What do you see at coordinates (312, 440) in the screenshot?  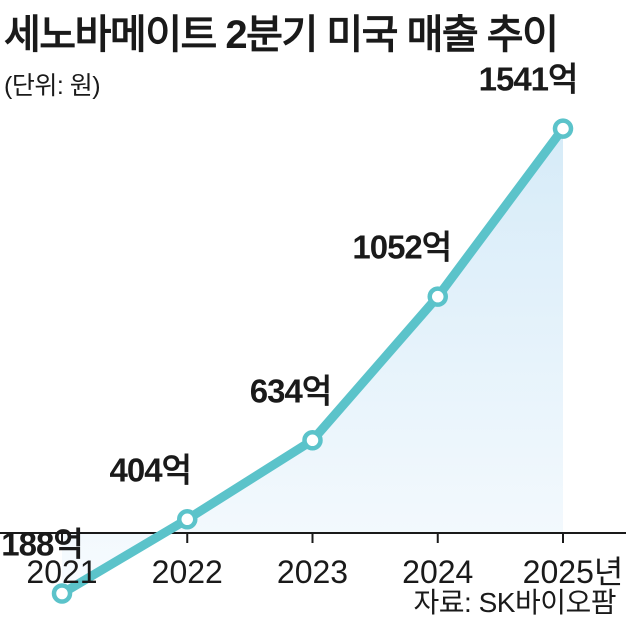 I see `data-point-2023` at bounding box center [312, 440].